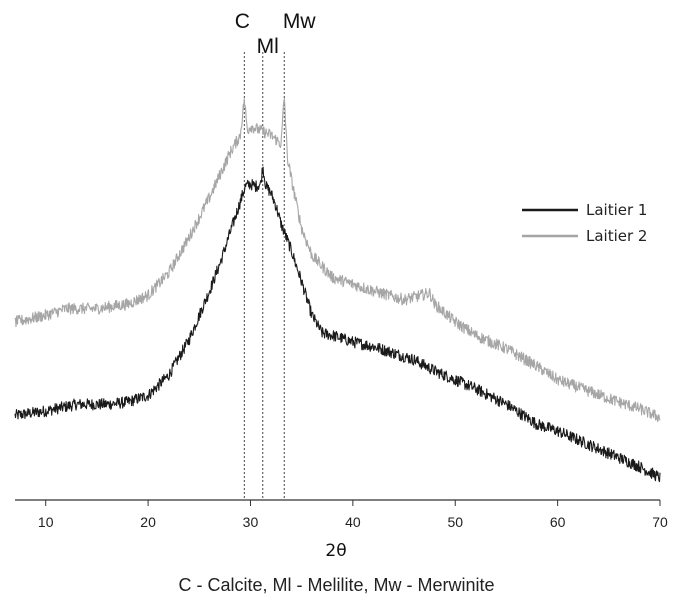  Describe the element at coordinates (299, 21) in the screenshot. I see `reference-label-mw: Mw` at that location.